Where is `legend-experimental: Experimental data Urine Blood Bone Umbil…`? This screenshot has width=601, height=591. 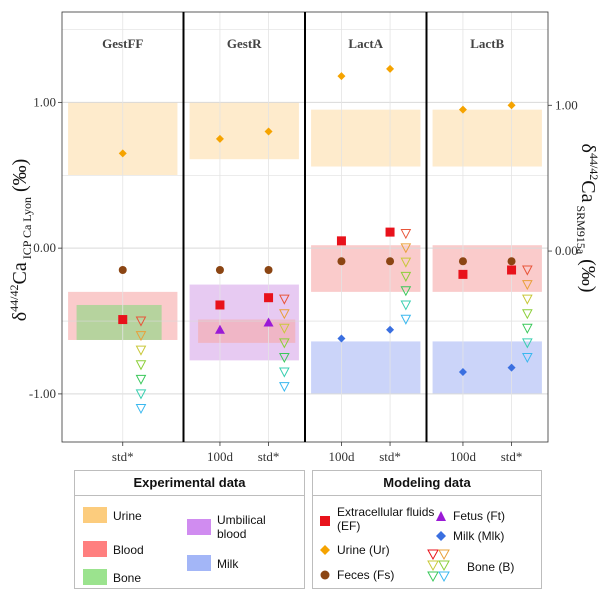
legend-experimental: Experimental data Urine Blood Bone Umbil… is located at coordinates (189, 529).